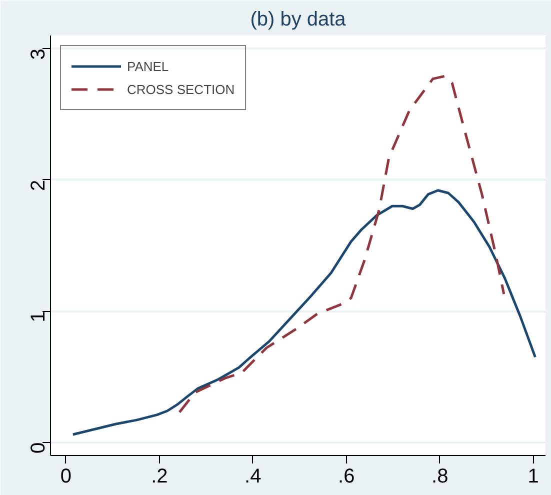 The width and height of the screenshot is (551, 495). What do you see at coordinates (39, 316) in the screenshot?
I see `y-tick-label: 1` at bounding box center [39, 316].